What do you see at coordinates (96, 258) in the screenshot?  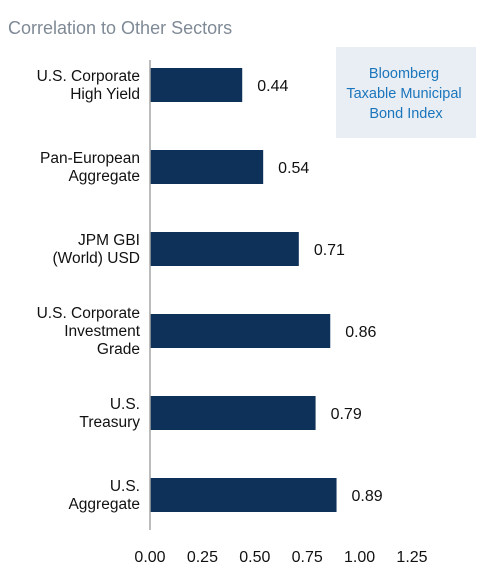 I see `category-label-line: (World) USD` at bounding box center [96, 258].